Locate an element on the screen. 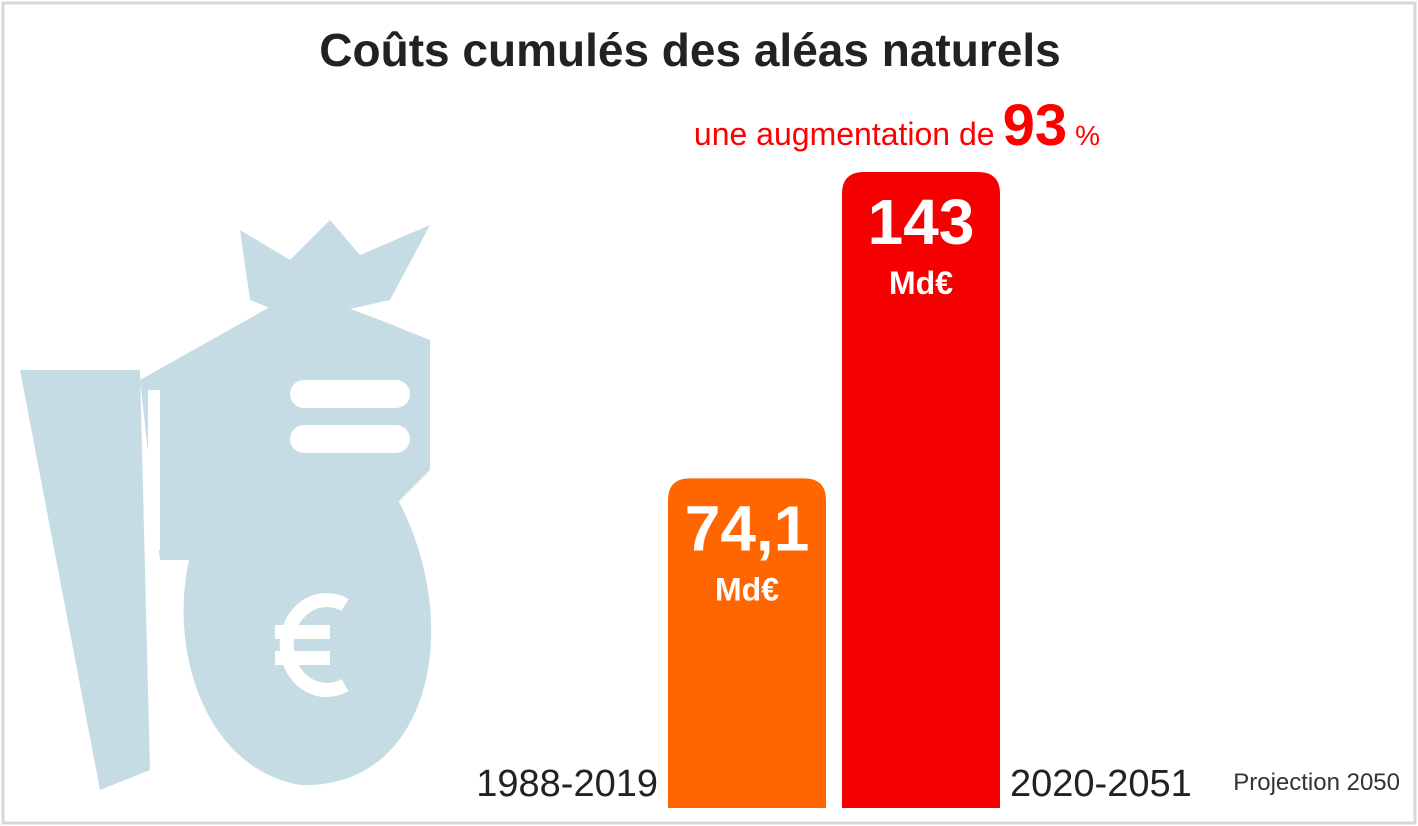 The image size is (1418, 826). euro-sign is located at coordinates (312, 645).